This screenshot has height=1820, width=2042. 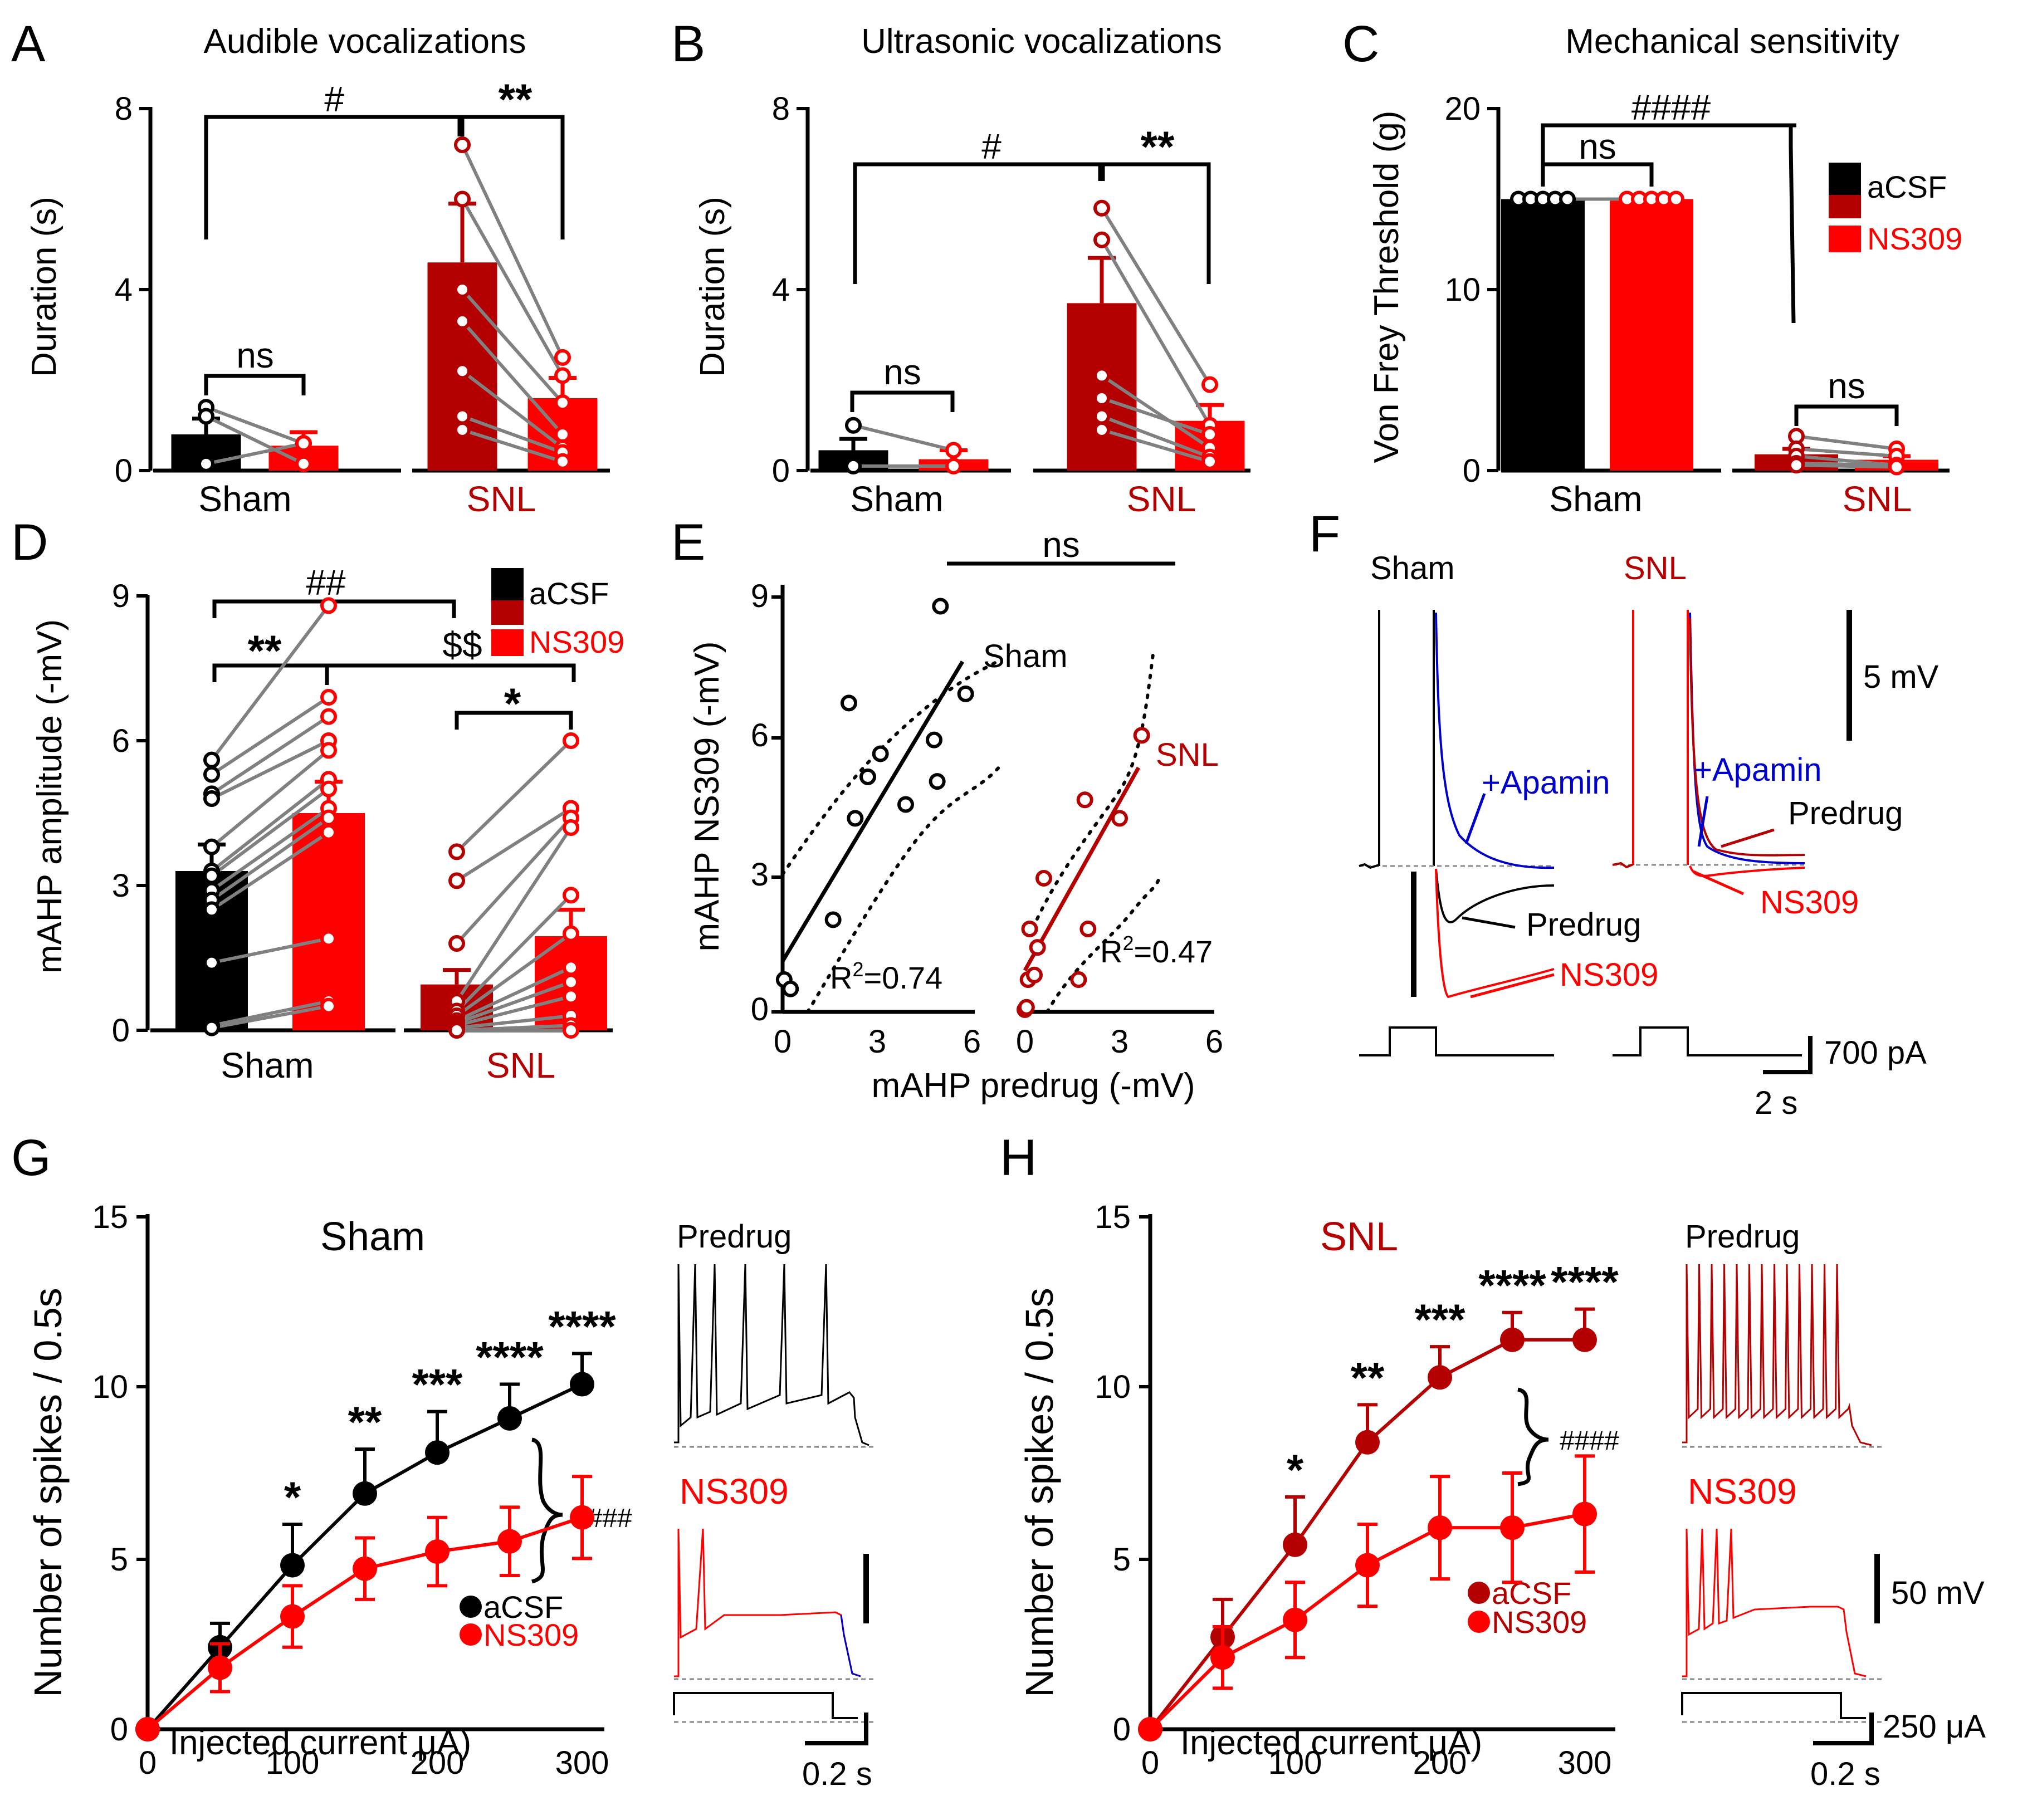 What do you see at coordinates (582, 1327) in the screenshot?
I see `panel-g-sig-point-6: ****` at bounding box center [582, 1327].